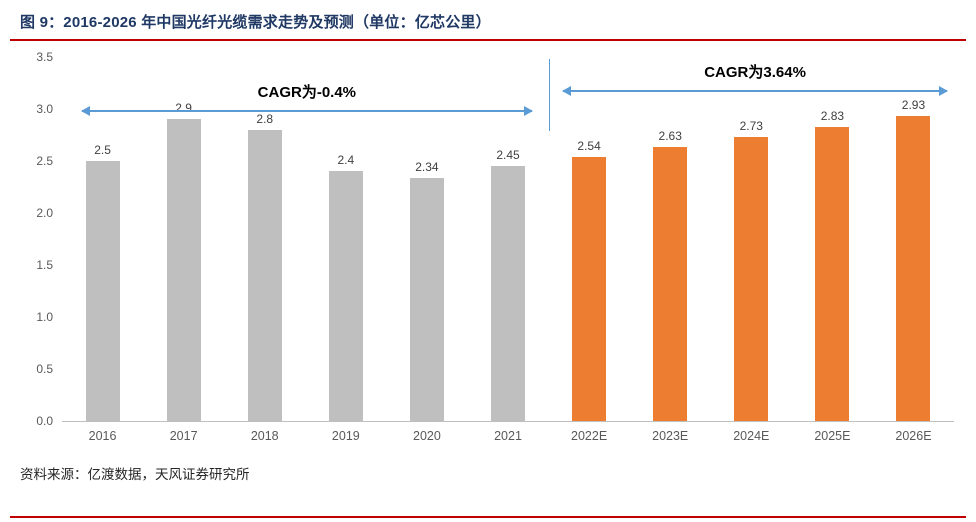  I want to click on bar-column-2024E: 2.73, so click(751, 239).